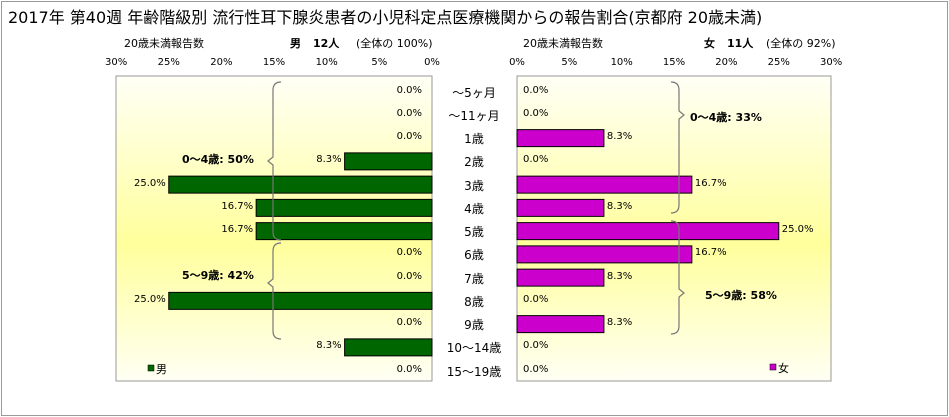 Image resolution: width=949 pixels, height=417 pixels. What do you see at coordinates (474, 139) in the screenshot?
I see `age-label-2: 1歳` at bounding box center [474, 139].